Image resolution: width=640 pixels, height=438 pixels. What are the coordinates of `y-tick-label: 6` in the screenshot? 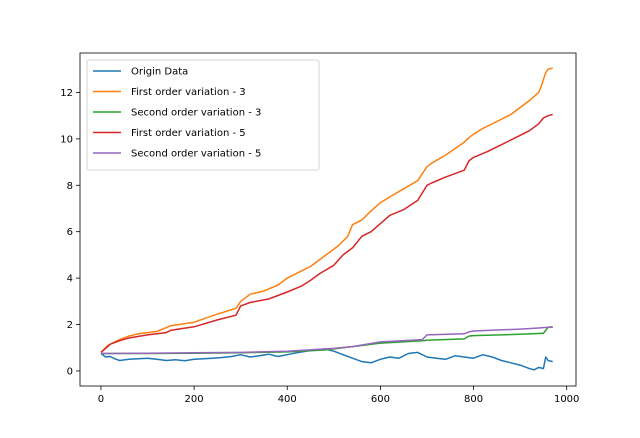 It's located at (70, 232).